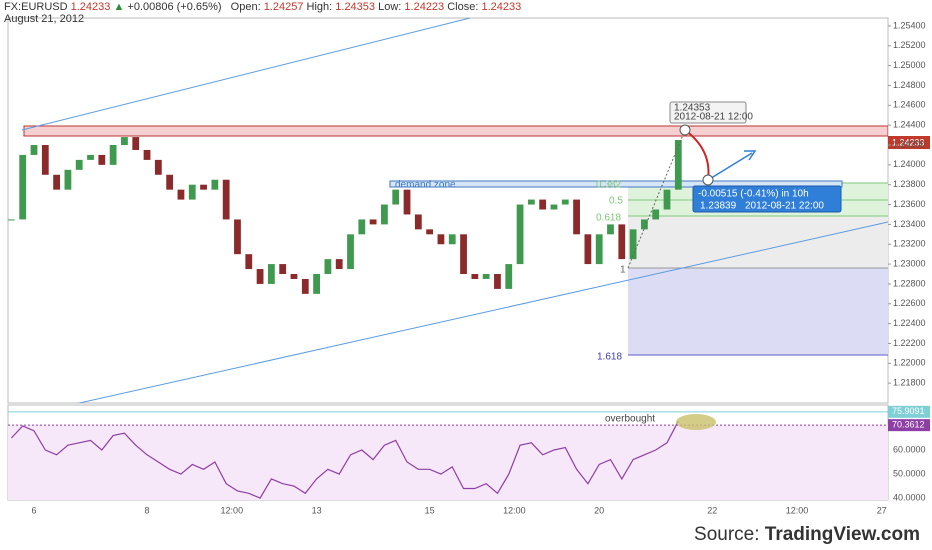 Image resolution: width=932 pixels, height=550 pixels. What do you see at coordinates (448, 462) in the screenshot?
I see `rsi-band` at bounding box center [448, 462].